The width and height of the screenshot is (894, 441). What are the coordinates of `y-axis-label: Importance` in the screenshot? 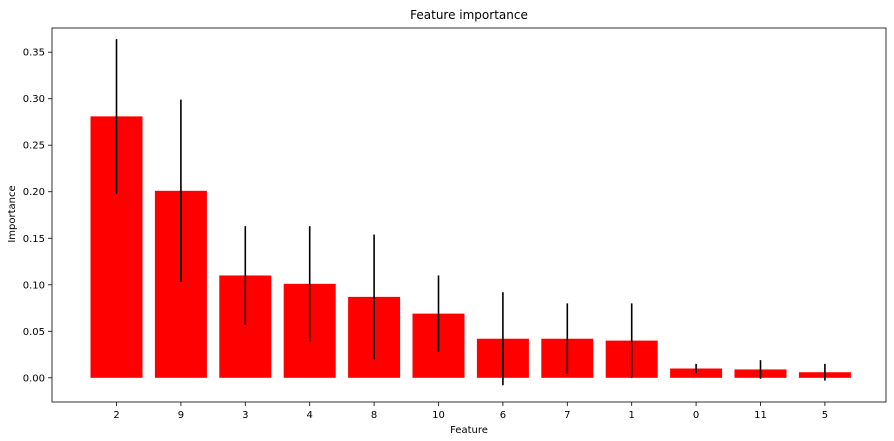 It's located at (12, 213).